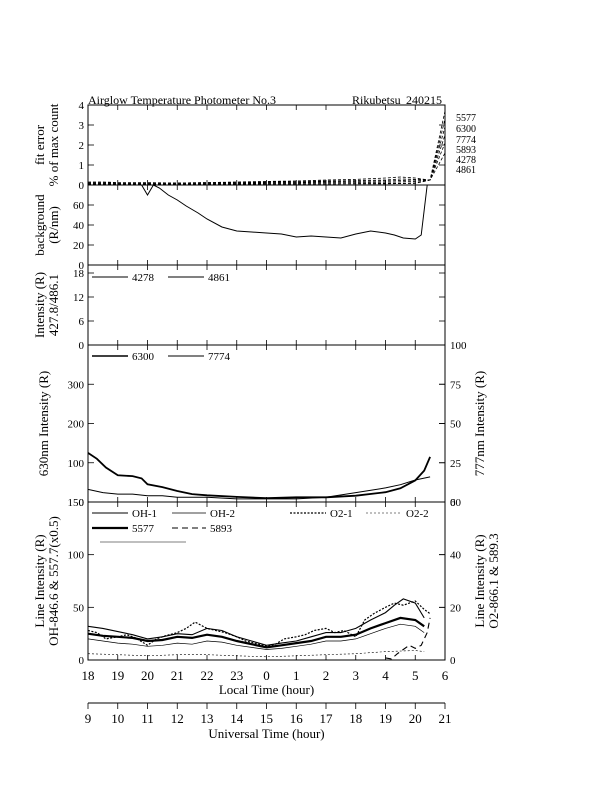 This screenshot has height=792, width=612. What do you see at coordinates (143, 529) in the screenshot?
I see `legend-label-5577: 5577` at bounding box center [143, 529].